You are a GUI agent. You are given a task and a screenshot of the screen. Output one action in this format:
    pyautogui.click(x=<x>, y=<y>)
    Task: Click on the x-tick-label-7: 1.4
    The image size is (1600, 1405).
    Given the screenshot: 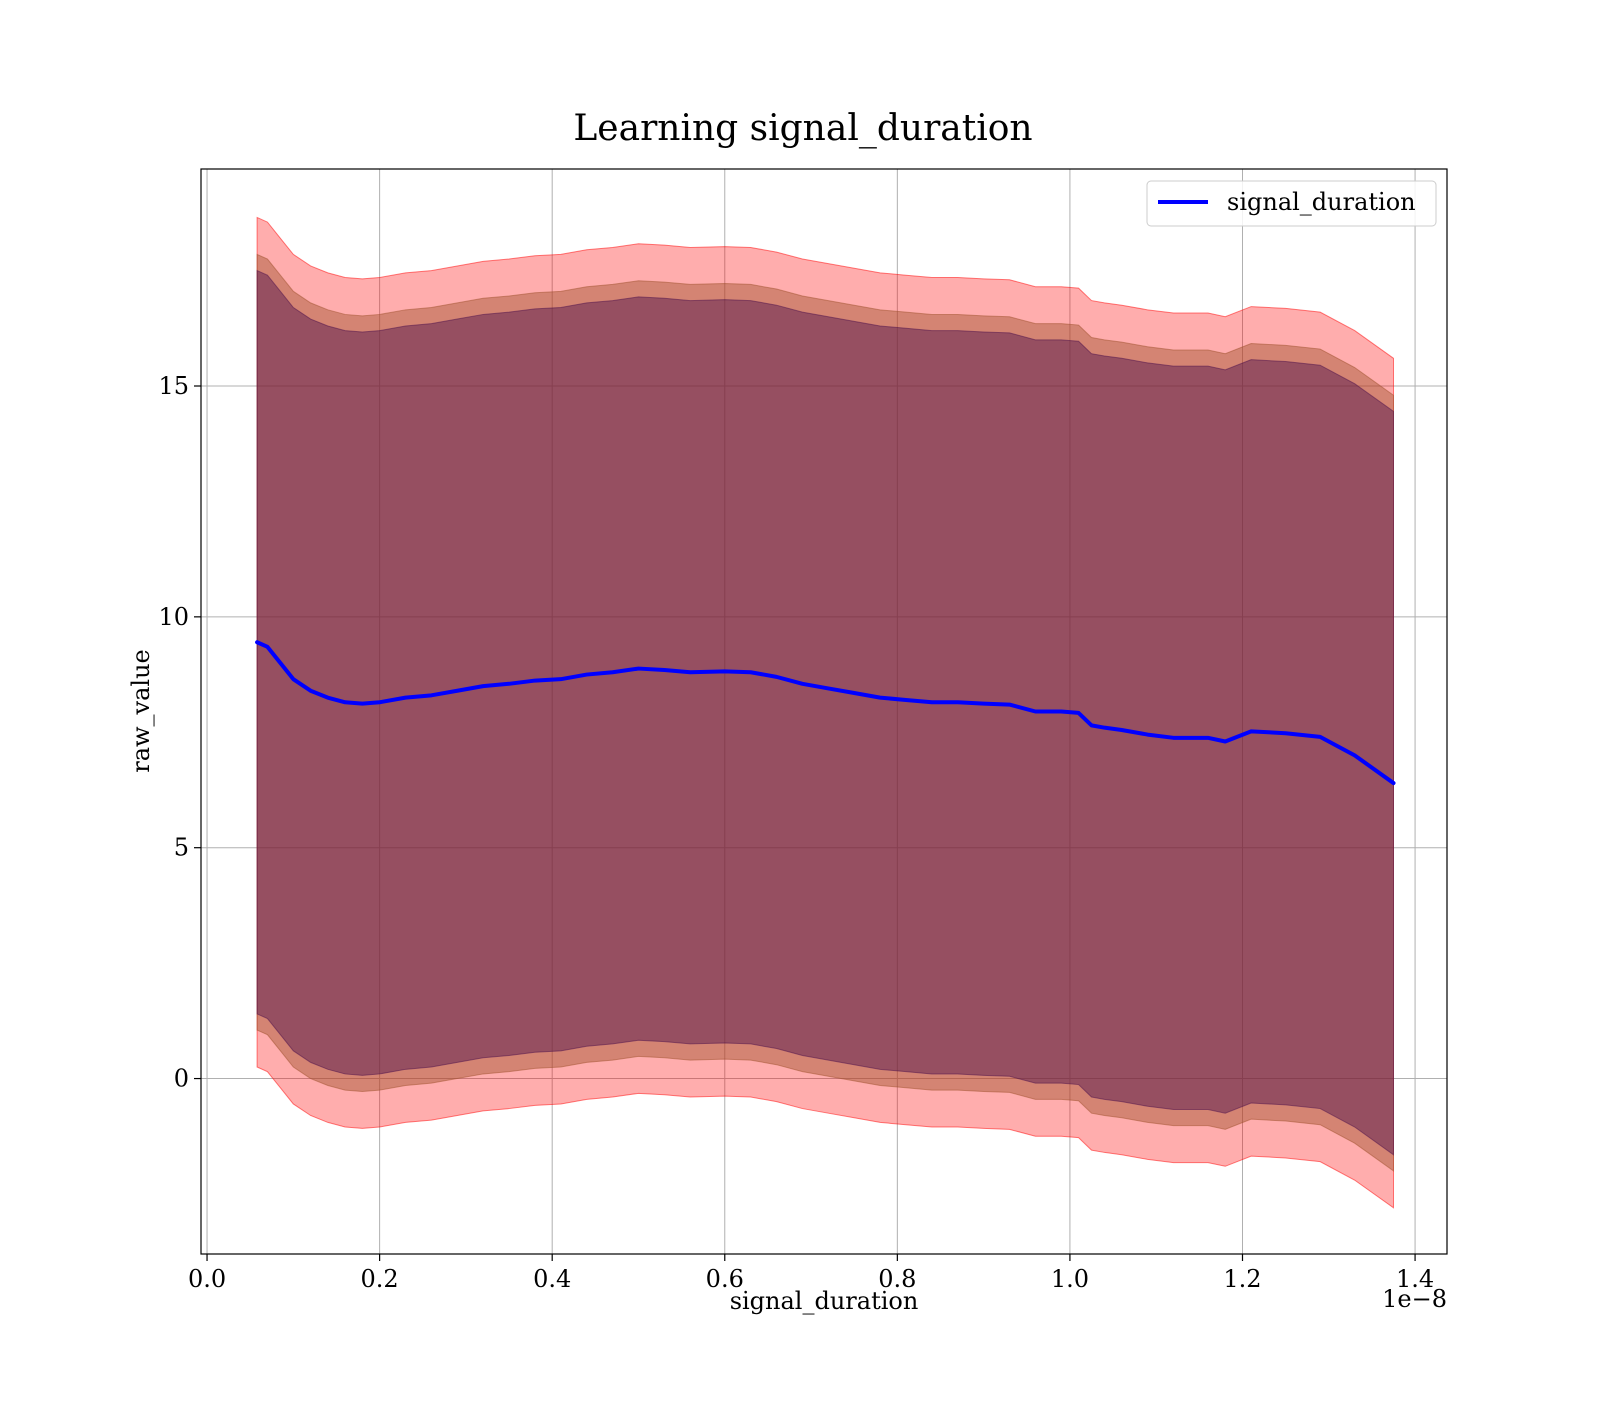 What is the action you would take?
    pyautogui.click(x=1415, y=1279)
    